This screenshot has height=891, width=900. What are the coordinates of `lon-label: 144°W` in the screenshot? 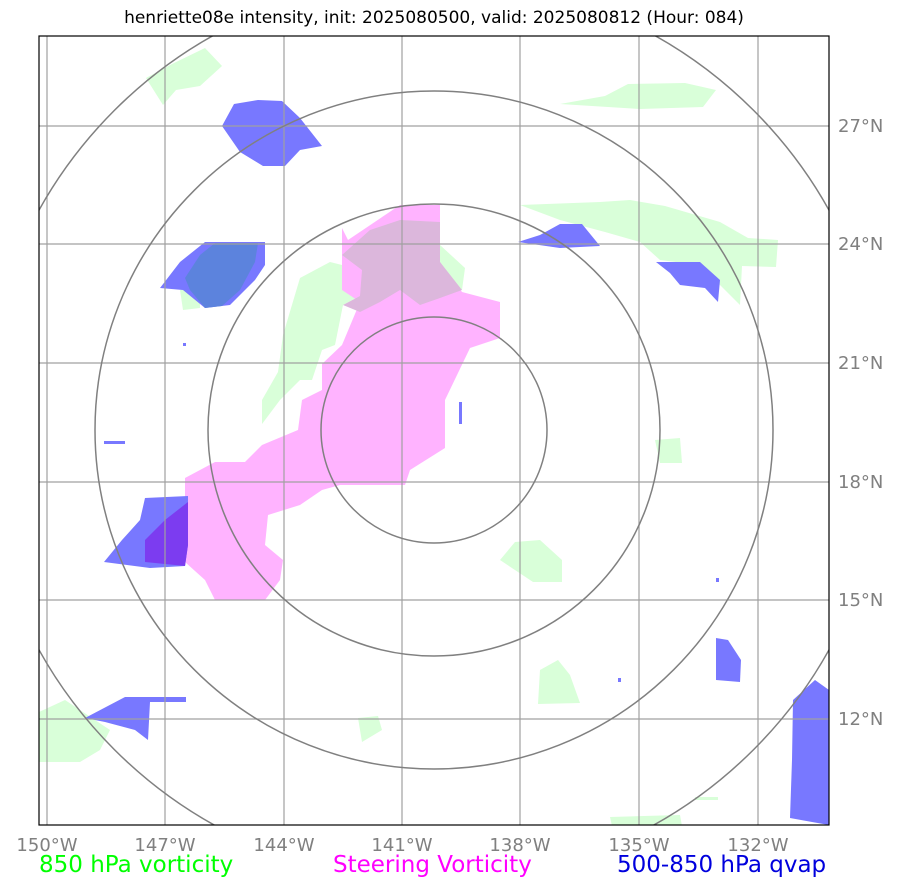 It's located at (283, 845).